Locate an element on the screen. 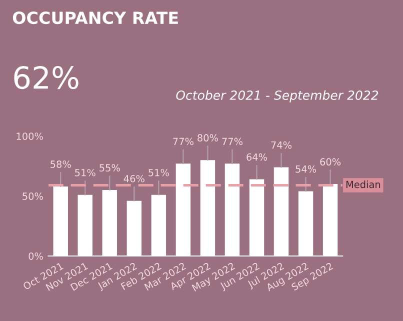 The height and width of the screenshot is (321, 403). data-label: 55% is located at coordinates (110, 168).